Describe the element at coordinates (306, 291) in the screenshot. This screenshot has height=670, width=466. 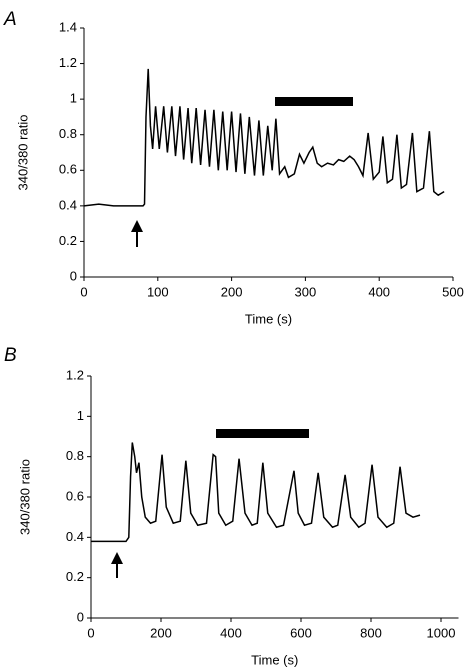
I see `x-tick-label: 300` at that location.